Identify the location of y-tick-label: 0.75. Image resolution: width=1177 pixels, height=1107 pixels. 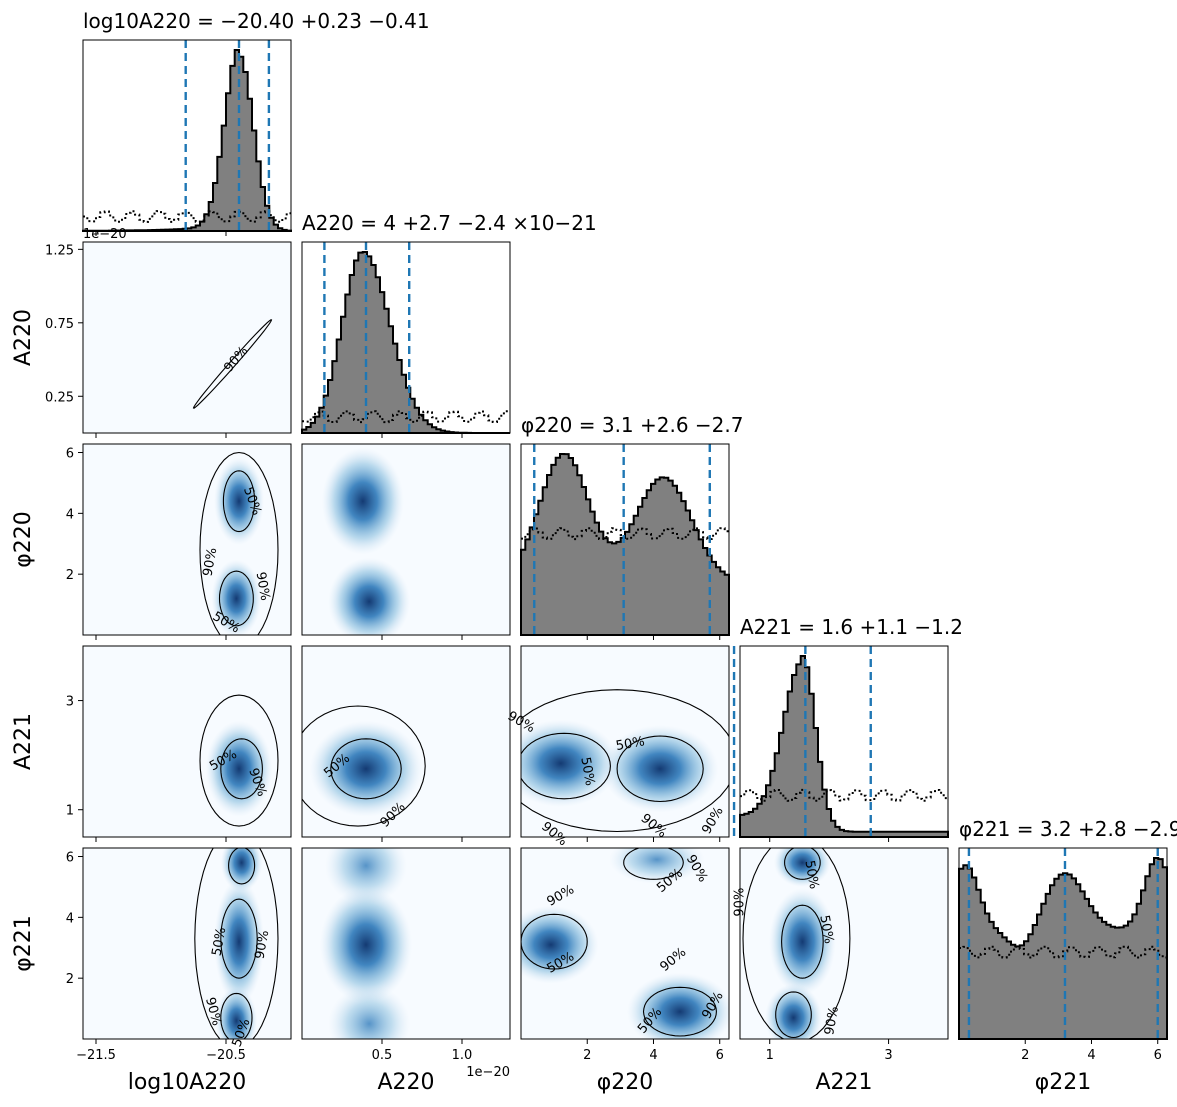
(59, 324).